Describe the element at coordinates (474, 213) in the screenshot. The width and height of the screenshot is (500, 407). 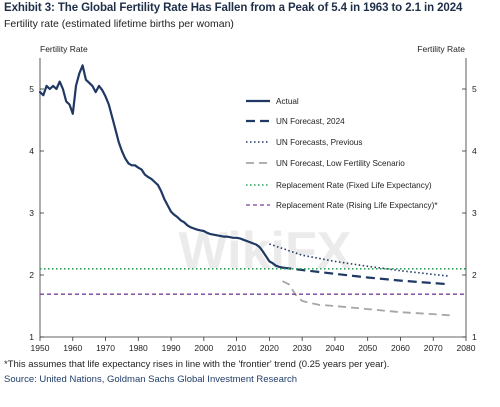
I see `y-tick-label-right: 3` at that location.